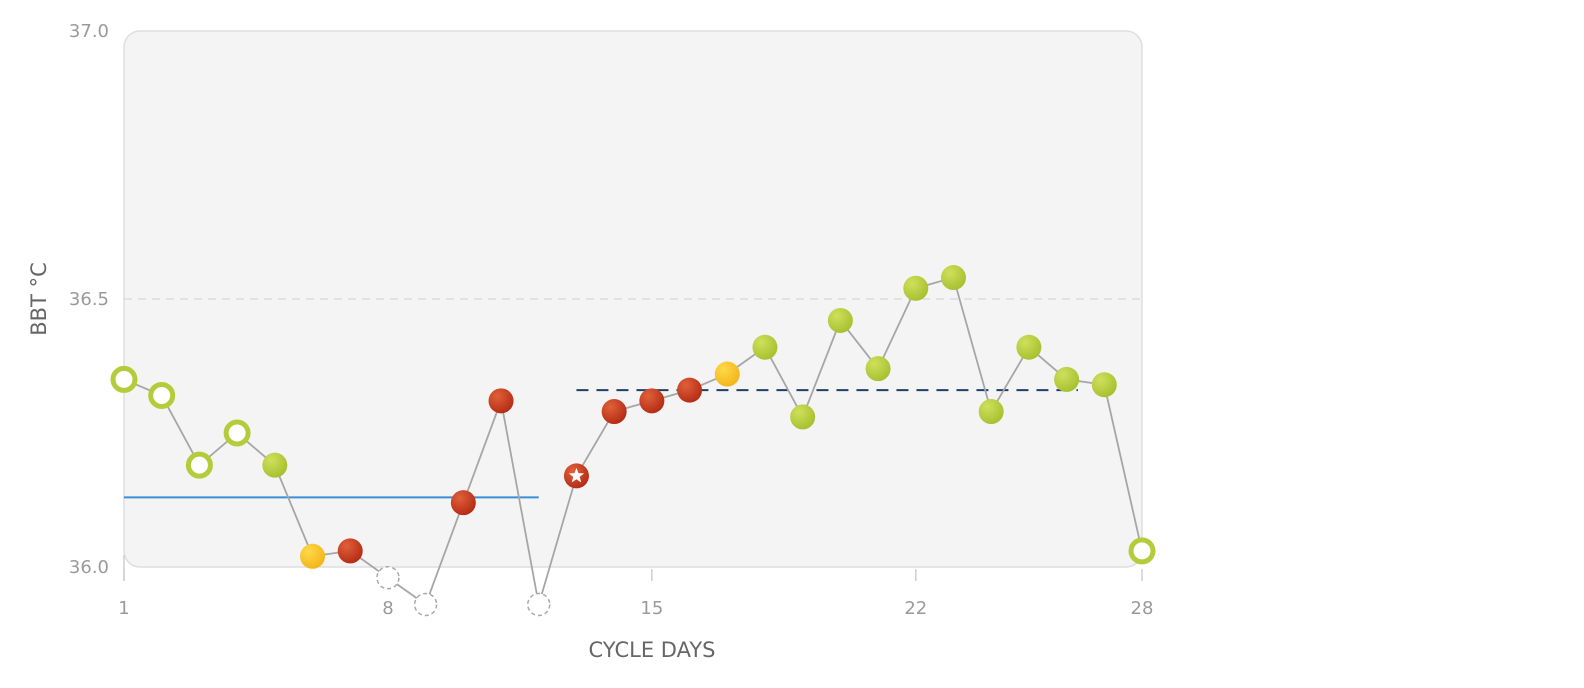  I want to click on y-tick-label: 36.0, so click(89, 567).